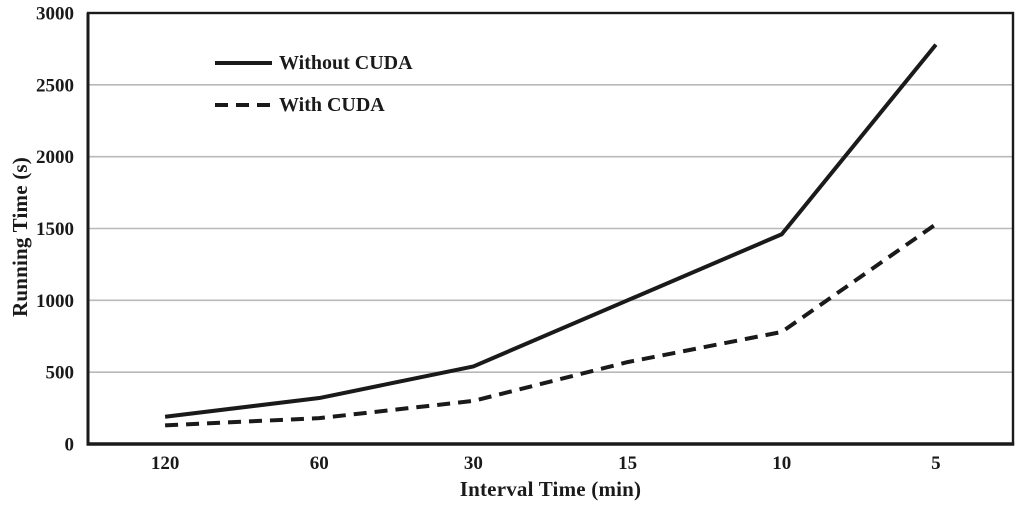 Image resolution: width=1024 pixels, height=512 pixels. Describe the element at coordinates (243, 105) in the screenshot. I see `dashed-line-swatch-icon` at that location.